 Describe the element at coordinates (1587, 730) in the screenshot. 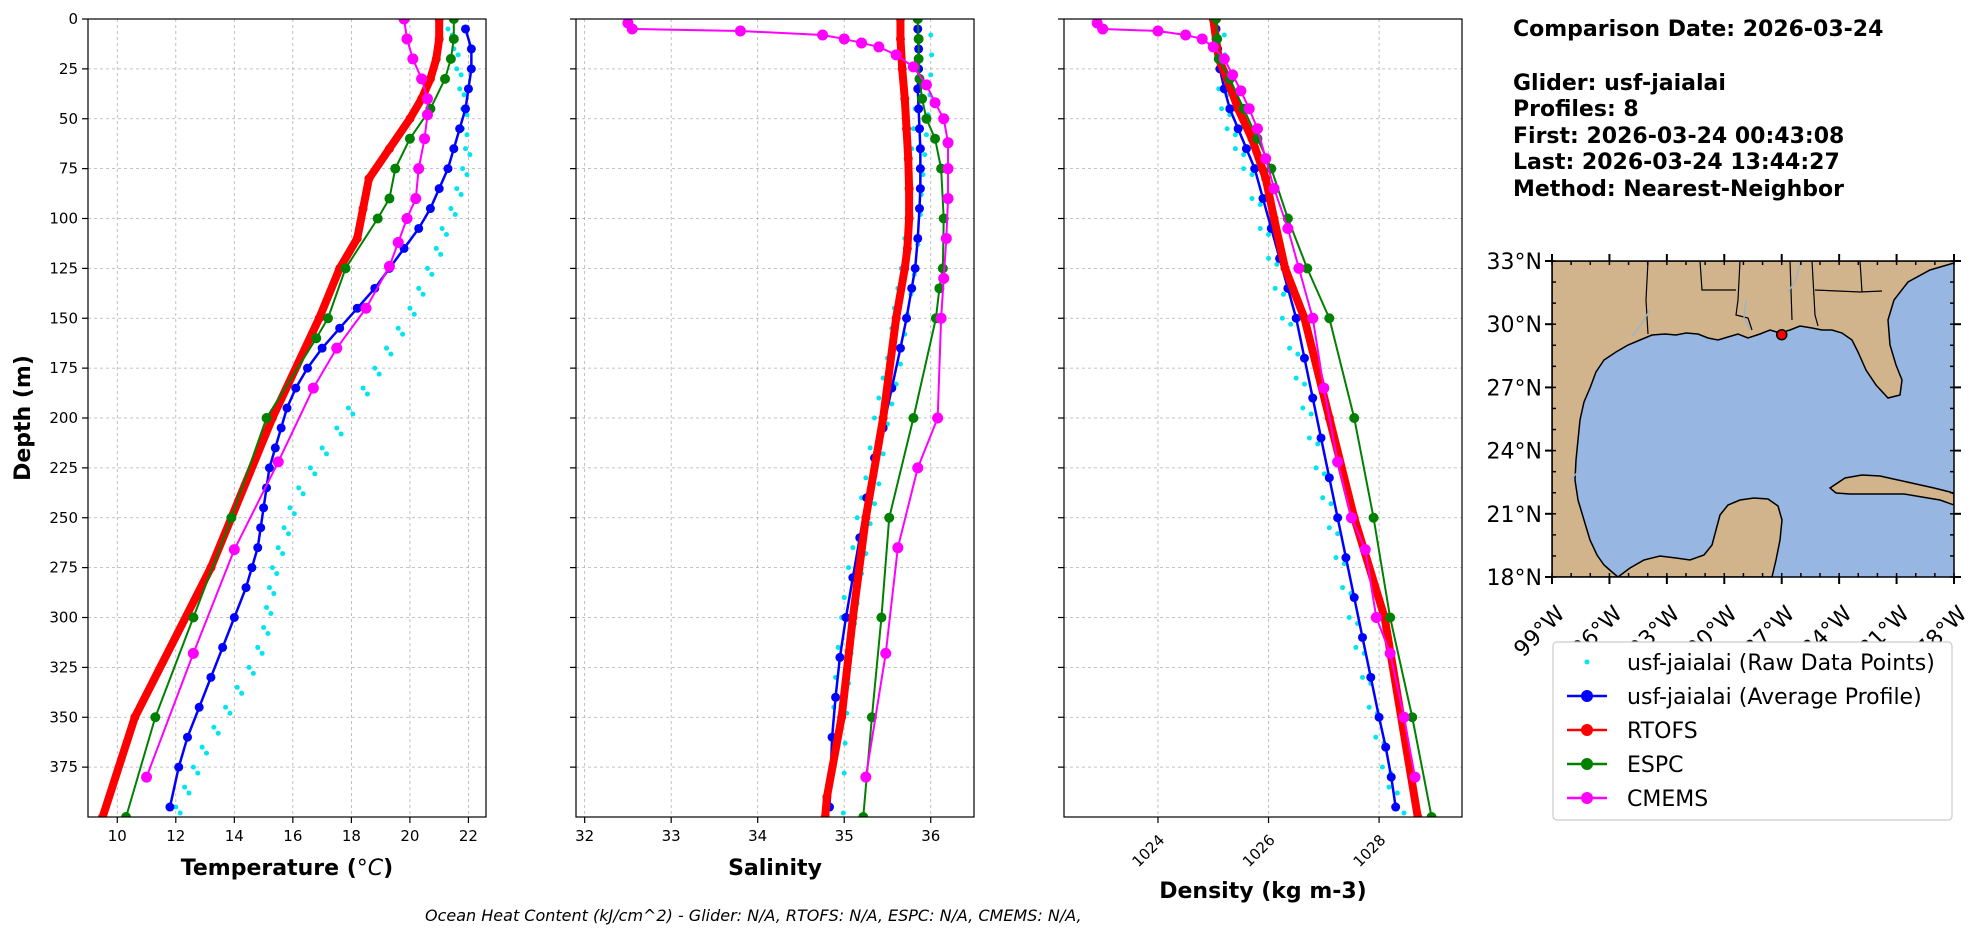

I see `legend-swatch-marker` at that location.